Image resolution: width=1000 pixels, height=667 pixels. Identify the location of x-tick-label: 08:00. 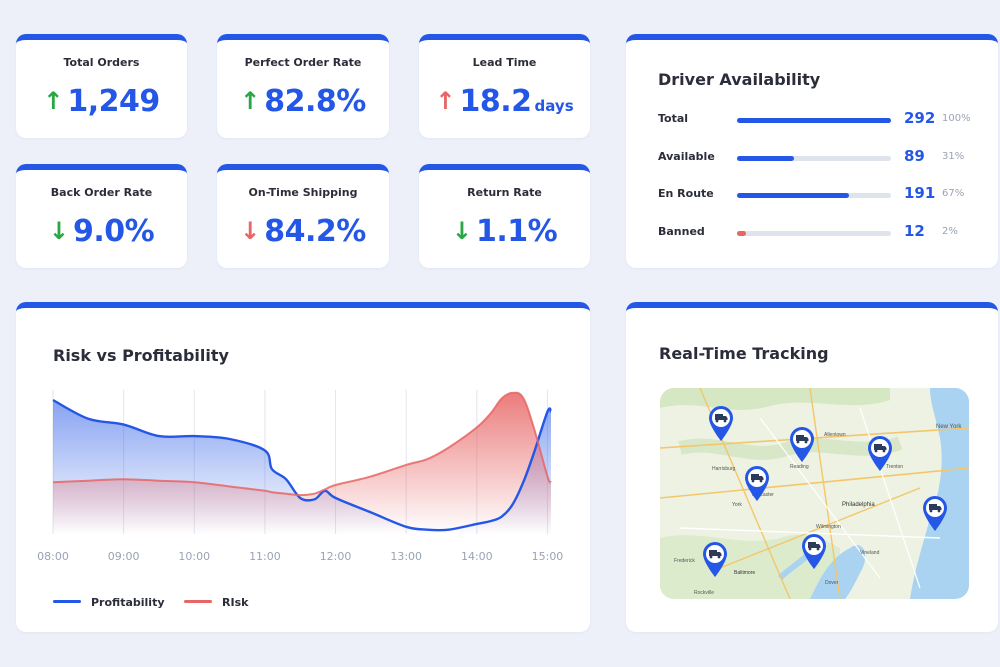
(53, 556).